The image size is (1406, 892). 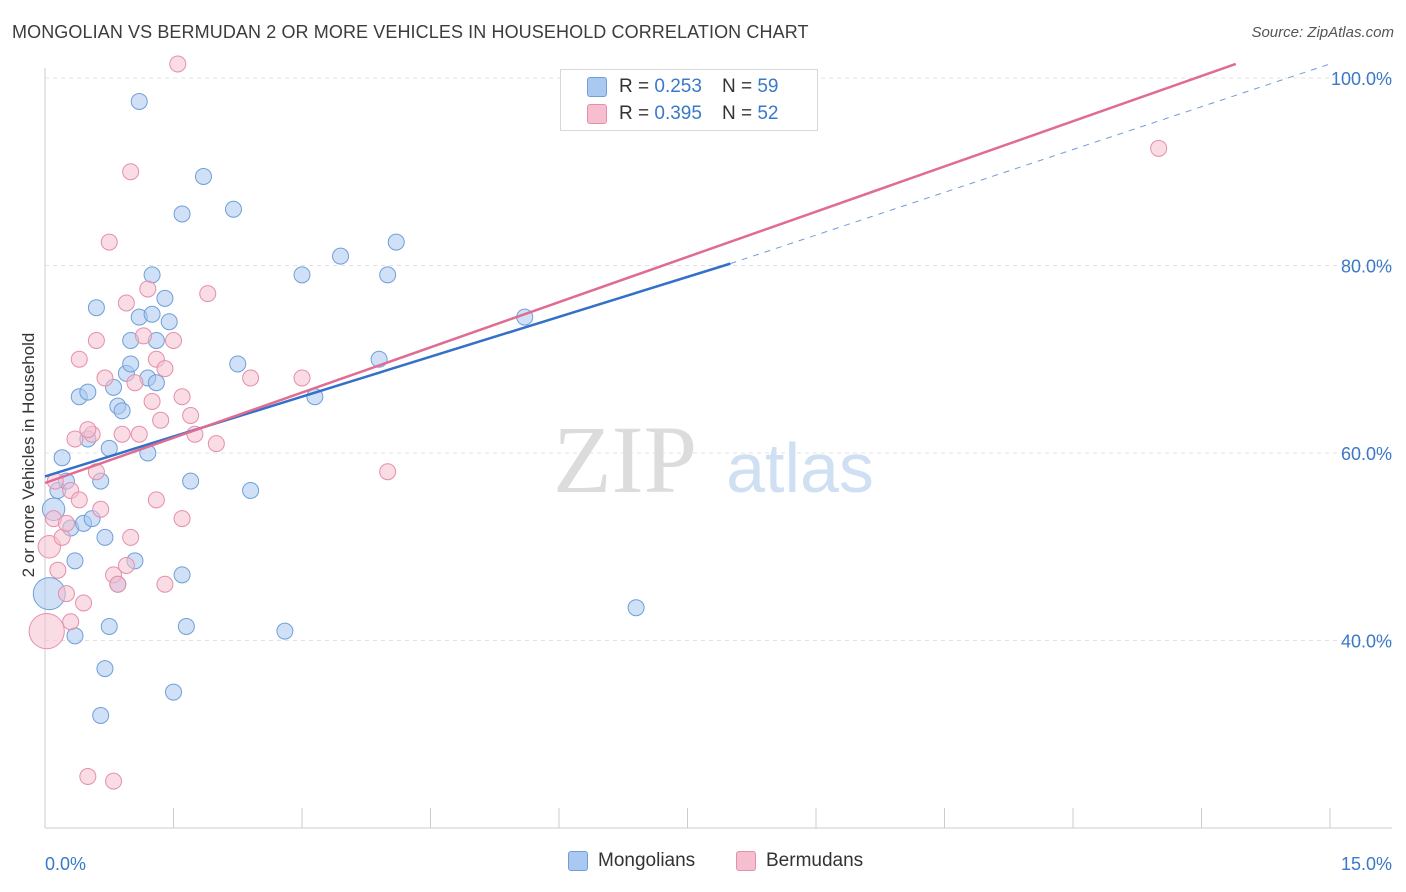 What do you see at coordinates (746, 861) in the screenshot?
I see `bermudans-legend-swatch` at bounding box center [746, 861].